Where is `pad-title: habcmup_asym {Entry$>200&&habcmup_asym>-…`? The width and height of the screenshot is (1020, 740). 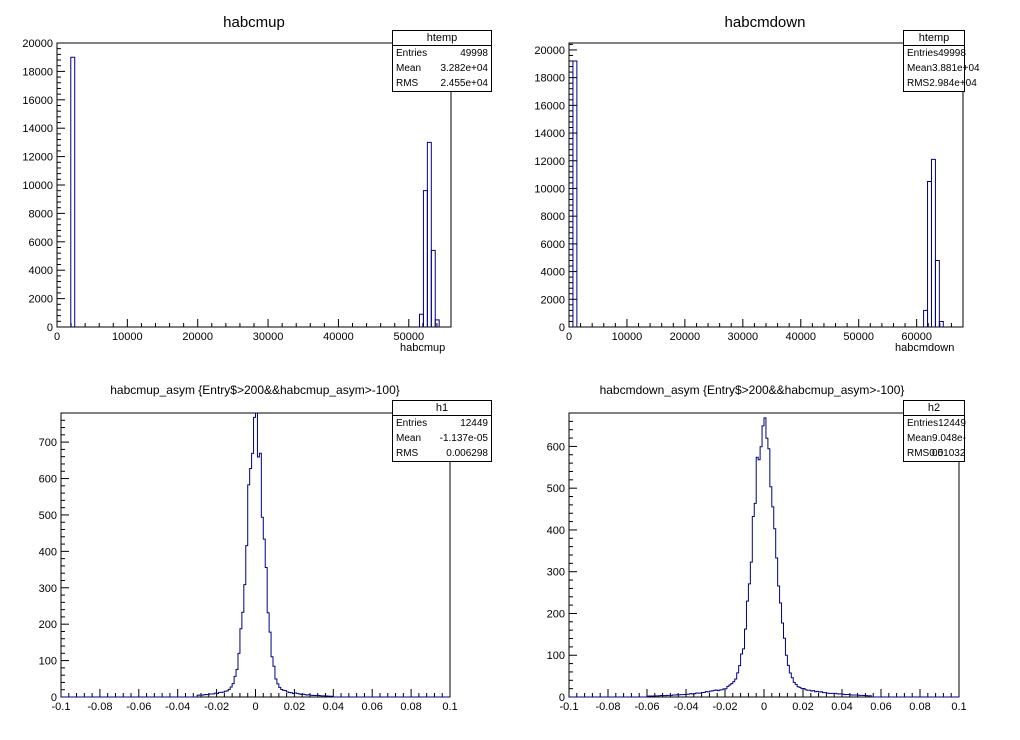
pad-title: habcmup_asym {Entry$>200&&habcmup_asym>-… is located at coordinates (255, 390).